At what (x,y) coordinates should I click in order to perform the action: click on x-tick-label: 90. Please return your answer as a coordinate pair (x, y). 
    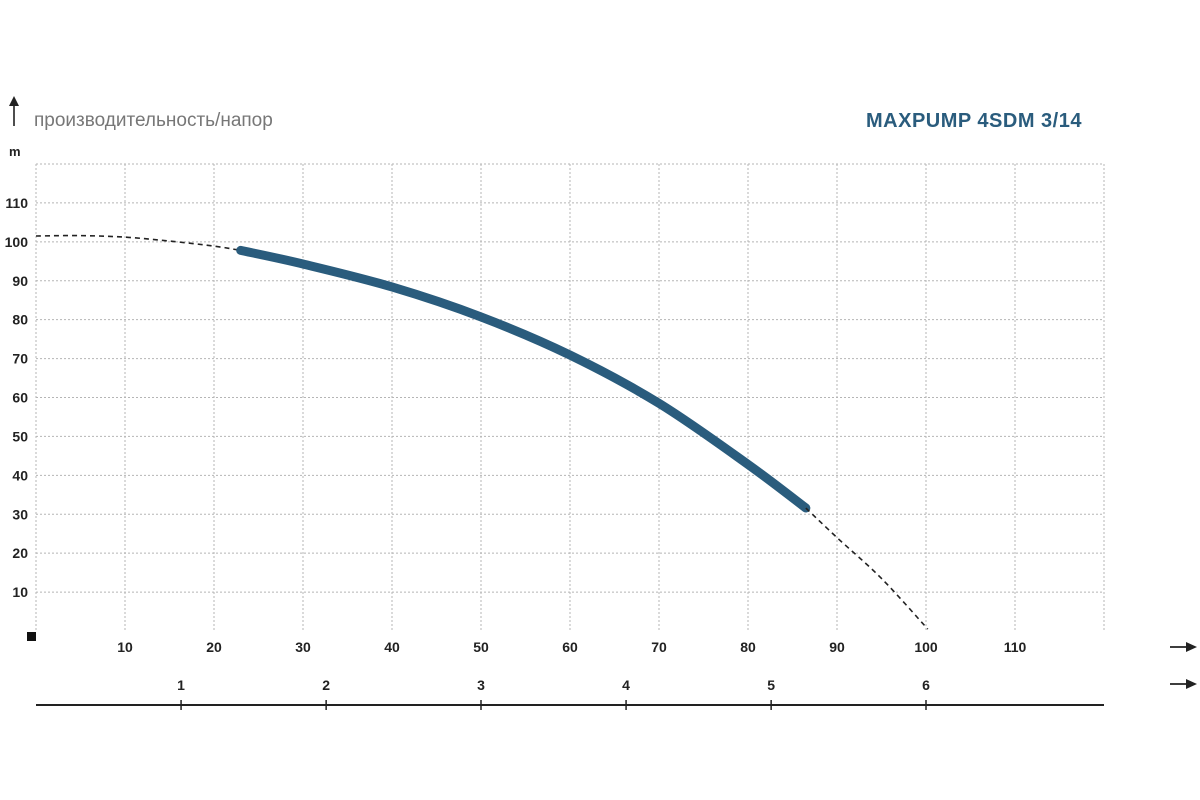
    Looking at the image, I should click on (837, 647).